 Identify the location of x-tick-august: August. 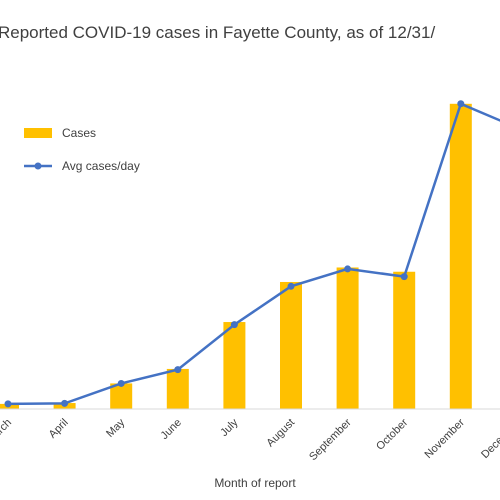
(280, 433).